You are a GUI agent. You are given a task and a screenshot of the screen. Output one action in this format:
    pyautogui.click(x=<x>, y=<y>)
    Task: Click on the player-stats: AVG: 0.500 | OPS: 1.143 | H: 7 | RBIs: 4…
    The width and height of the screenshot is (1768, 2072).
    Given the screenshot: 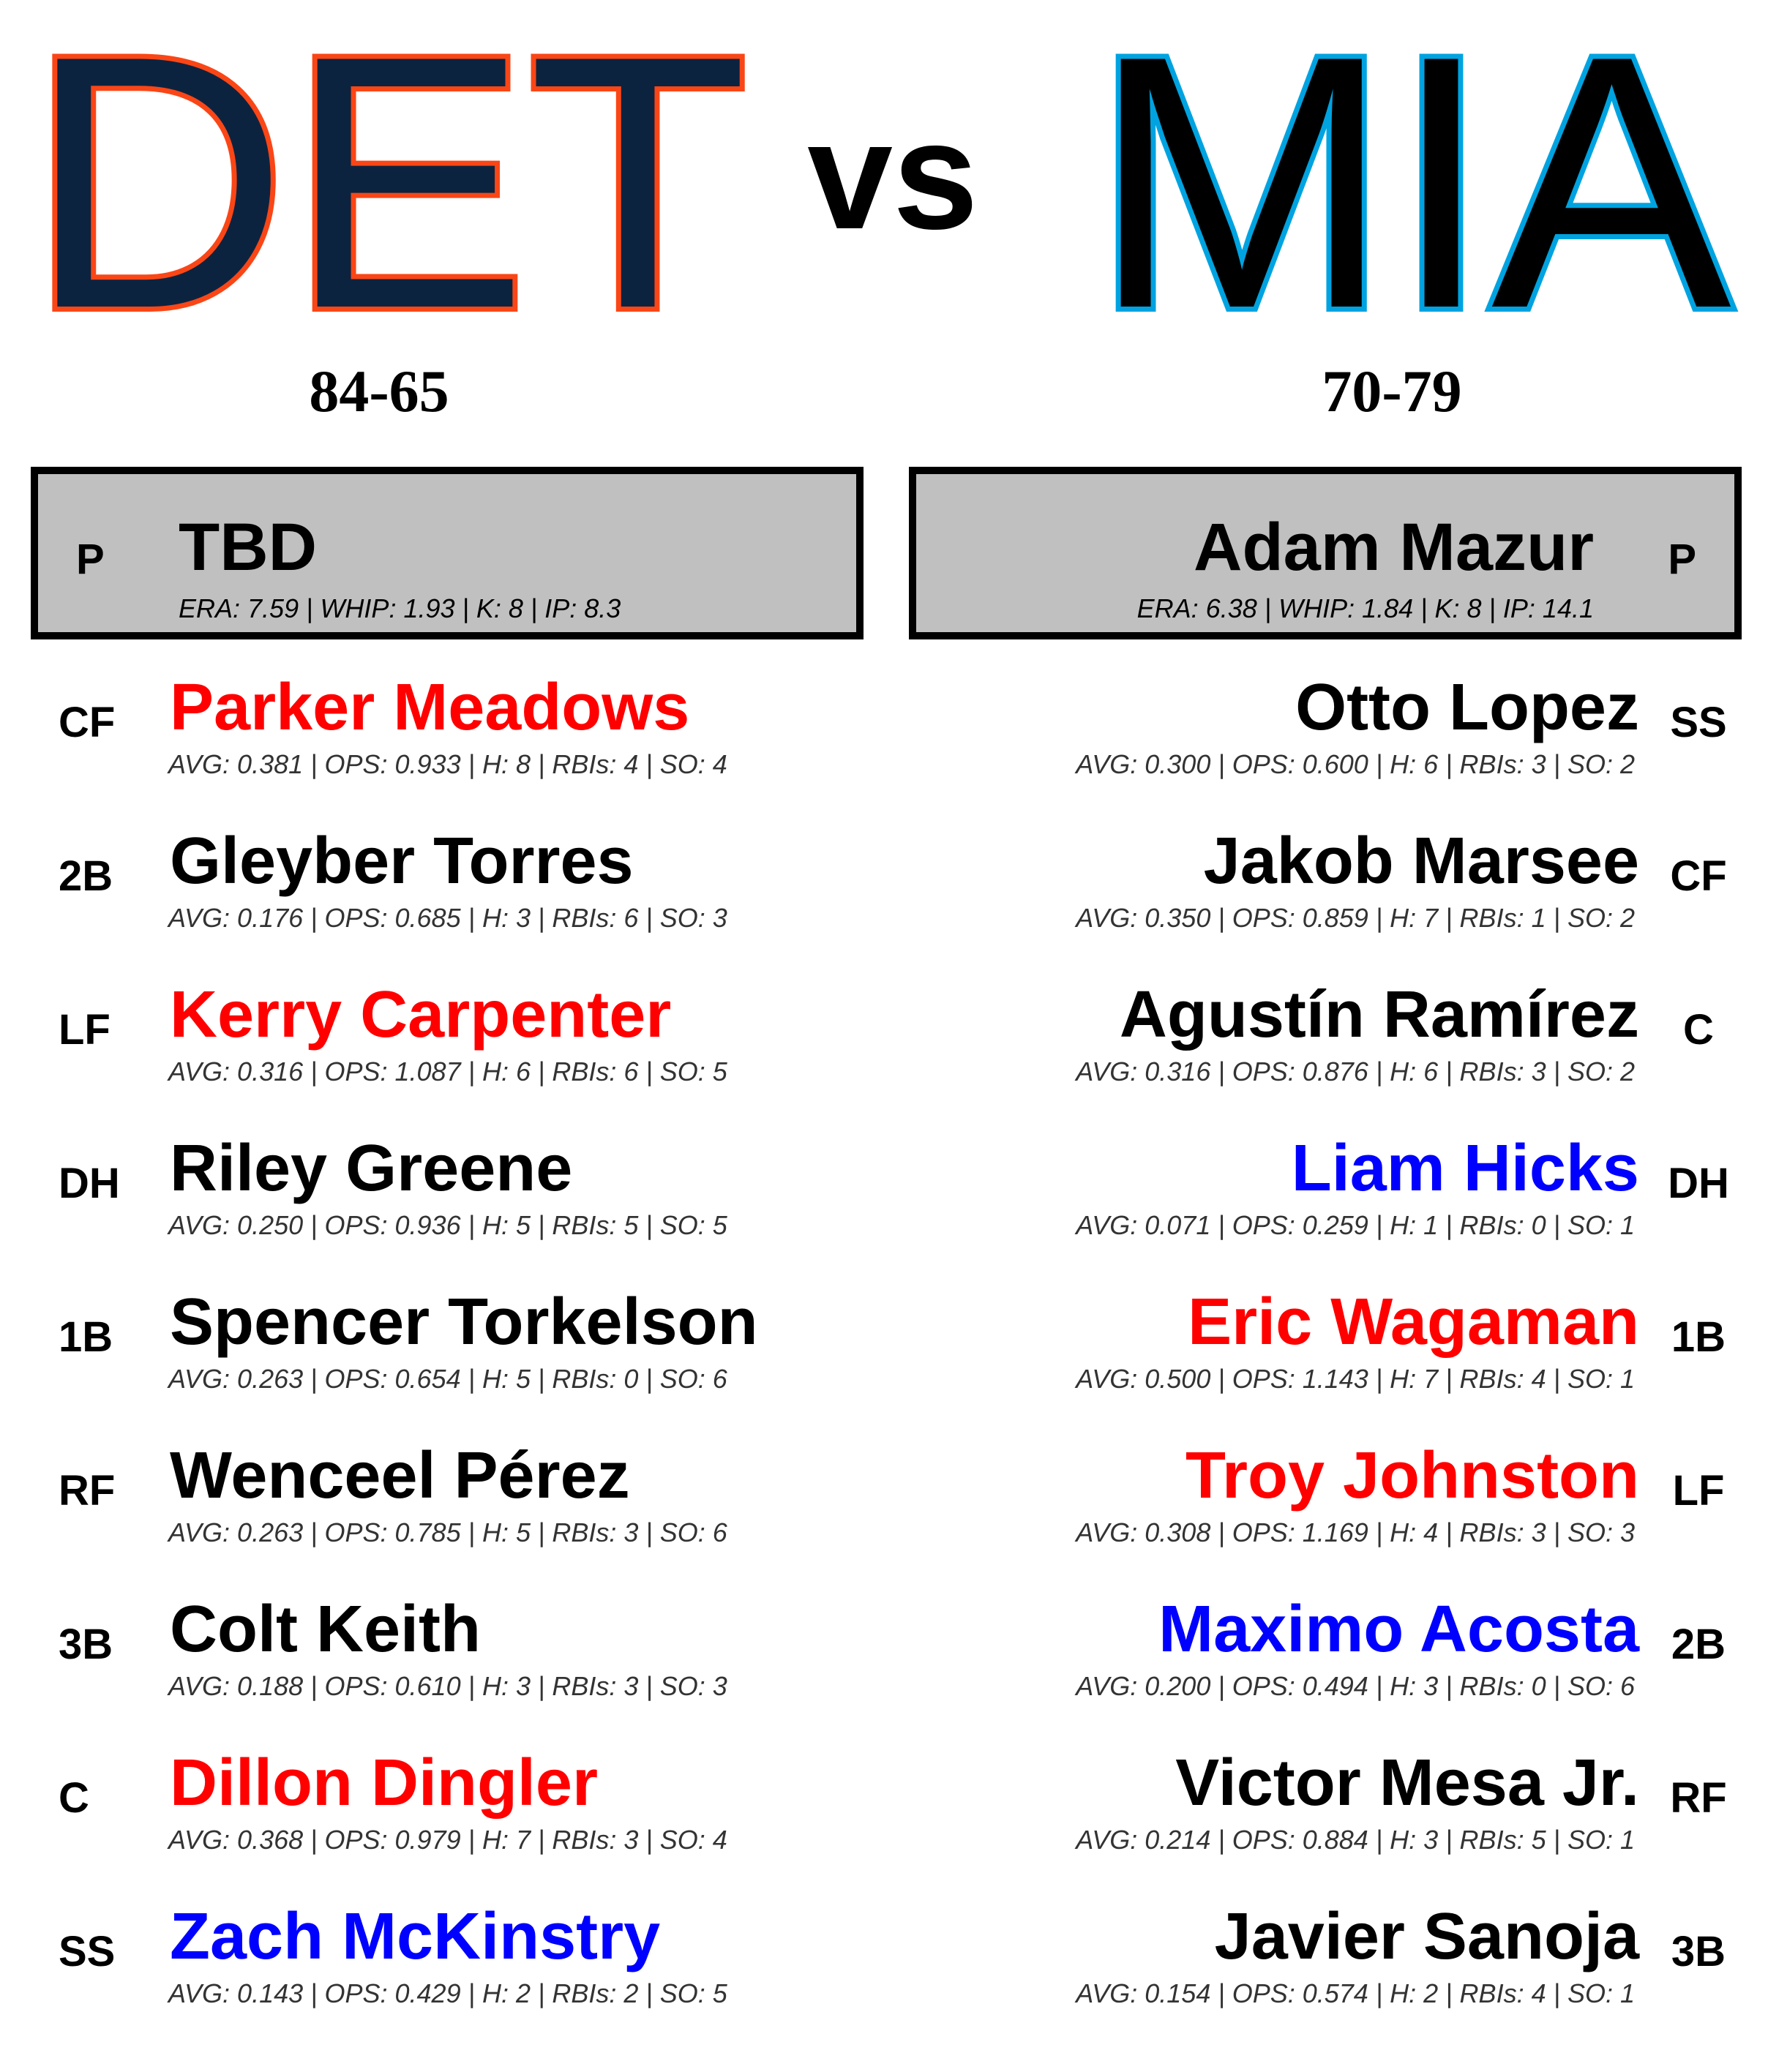 What is the action you would take?
    pyautogui.click(x=1355, y=1379)
    